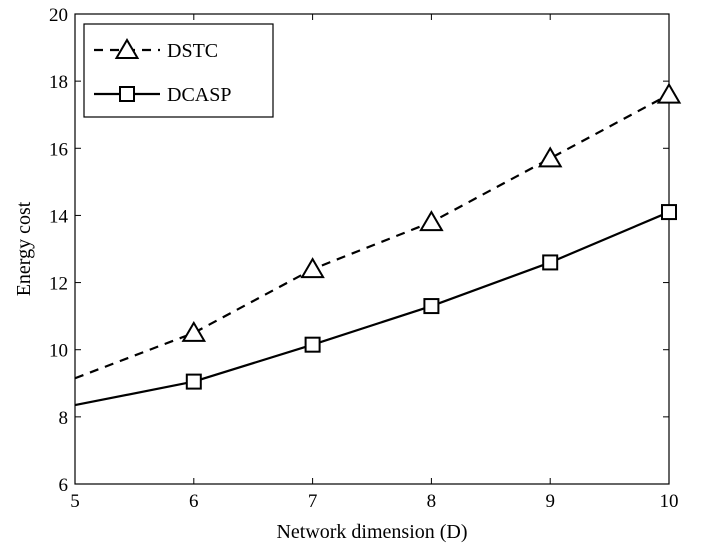 The width and height of the screenshot is (701, 553). I want to click on x-axis-label: Network dimension (D), so click(371, 532).